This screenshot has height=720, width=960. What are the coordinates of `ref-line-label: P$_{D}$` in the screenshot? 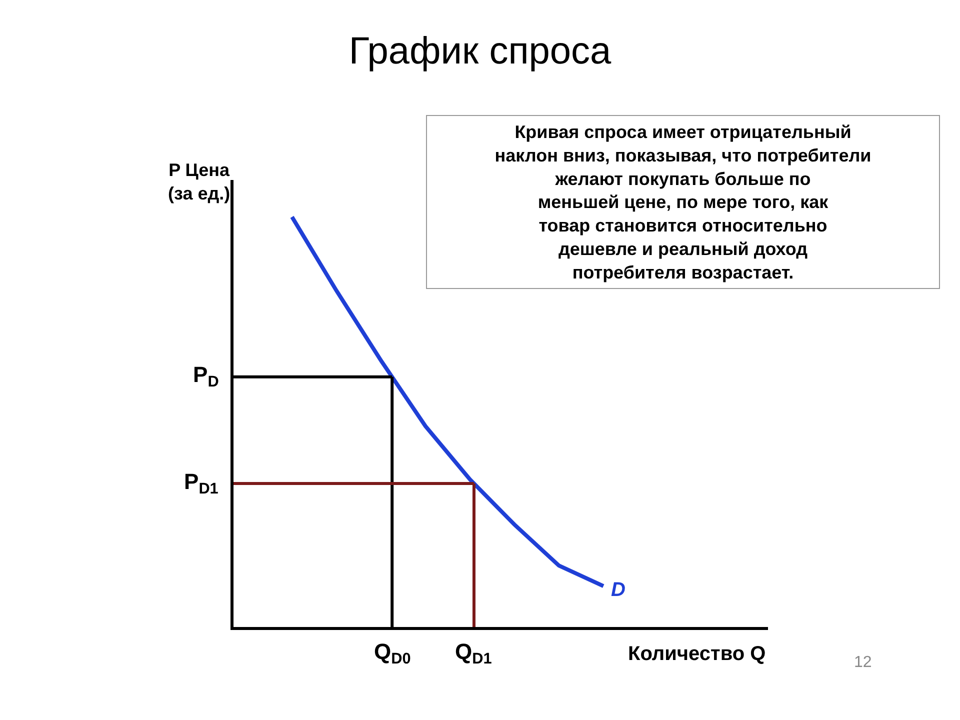 It's located at (206, 376).